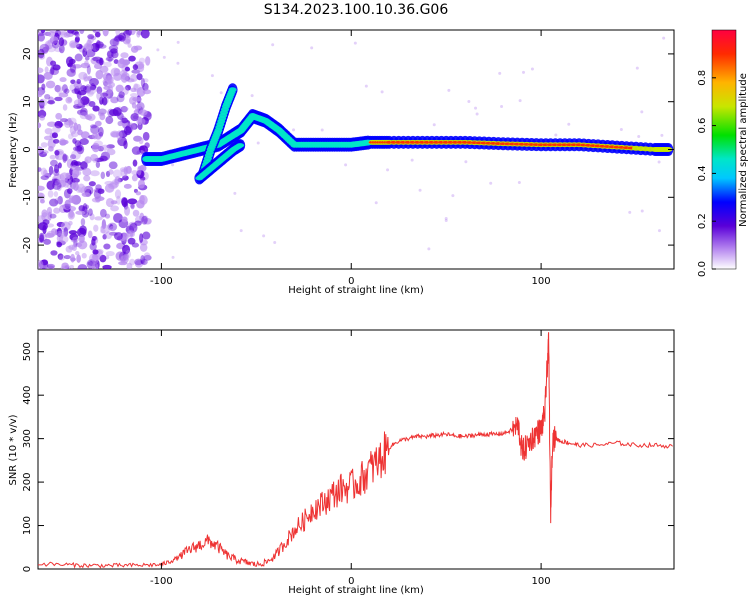 This screenshot has height=600, width=750. Describe the element at coordinates (724, 149) in the screenshot. I see `colorbar-gradient` at that location.